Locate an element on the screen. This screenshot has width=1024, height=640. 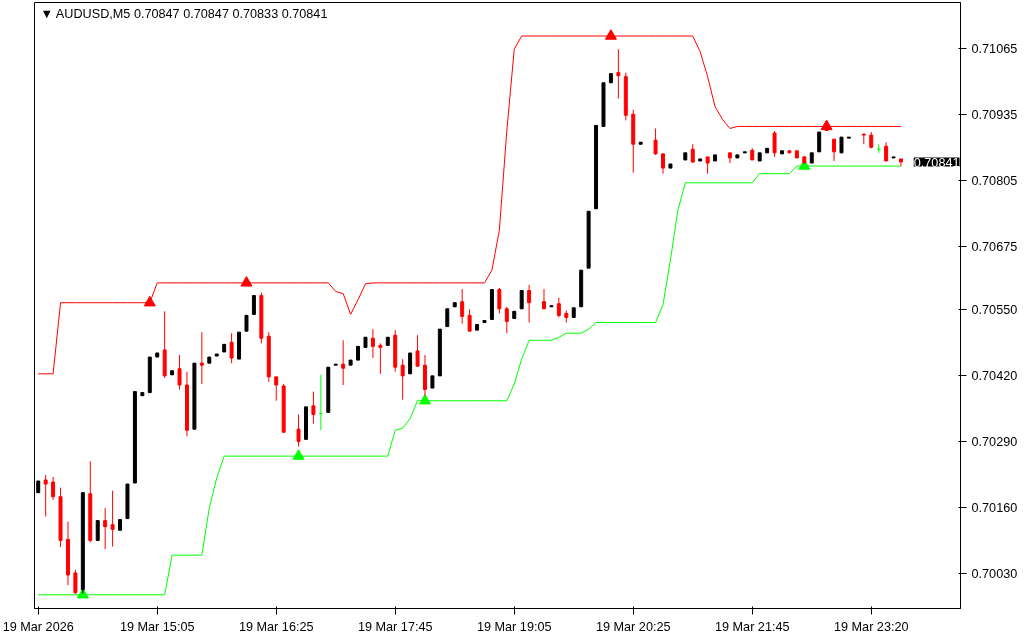
y-tick-label: 0.70550 is located at coordinates (994, 310).